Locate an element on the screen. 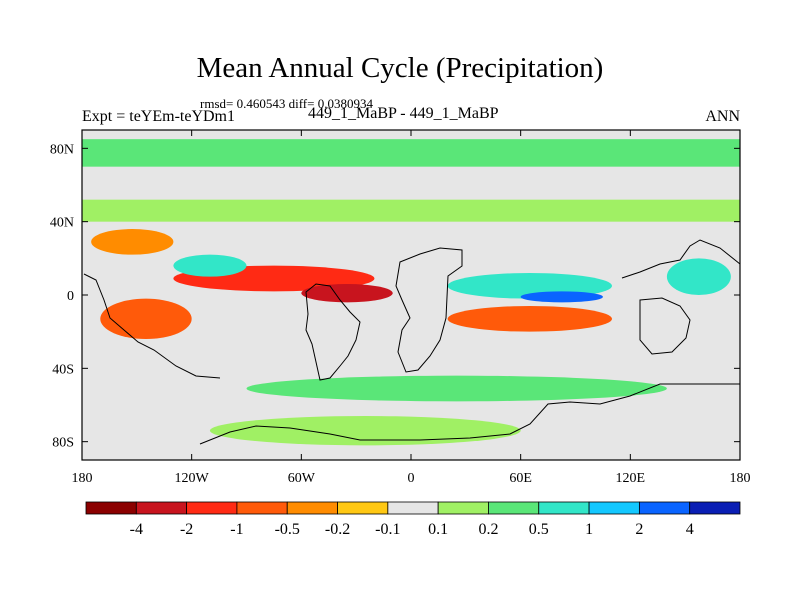  chart-title: Mean Annual Cycle (Precipitation) is located at coordinates (400, 68).